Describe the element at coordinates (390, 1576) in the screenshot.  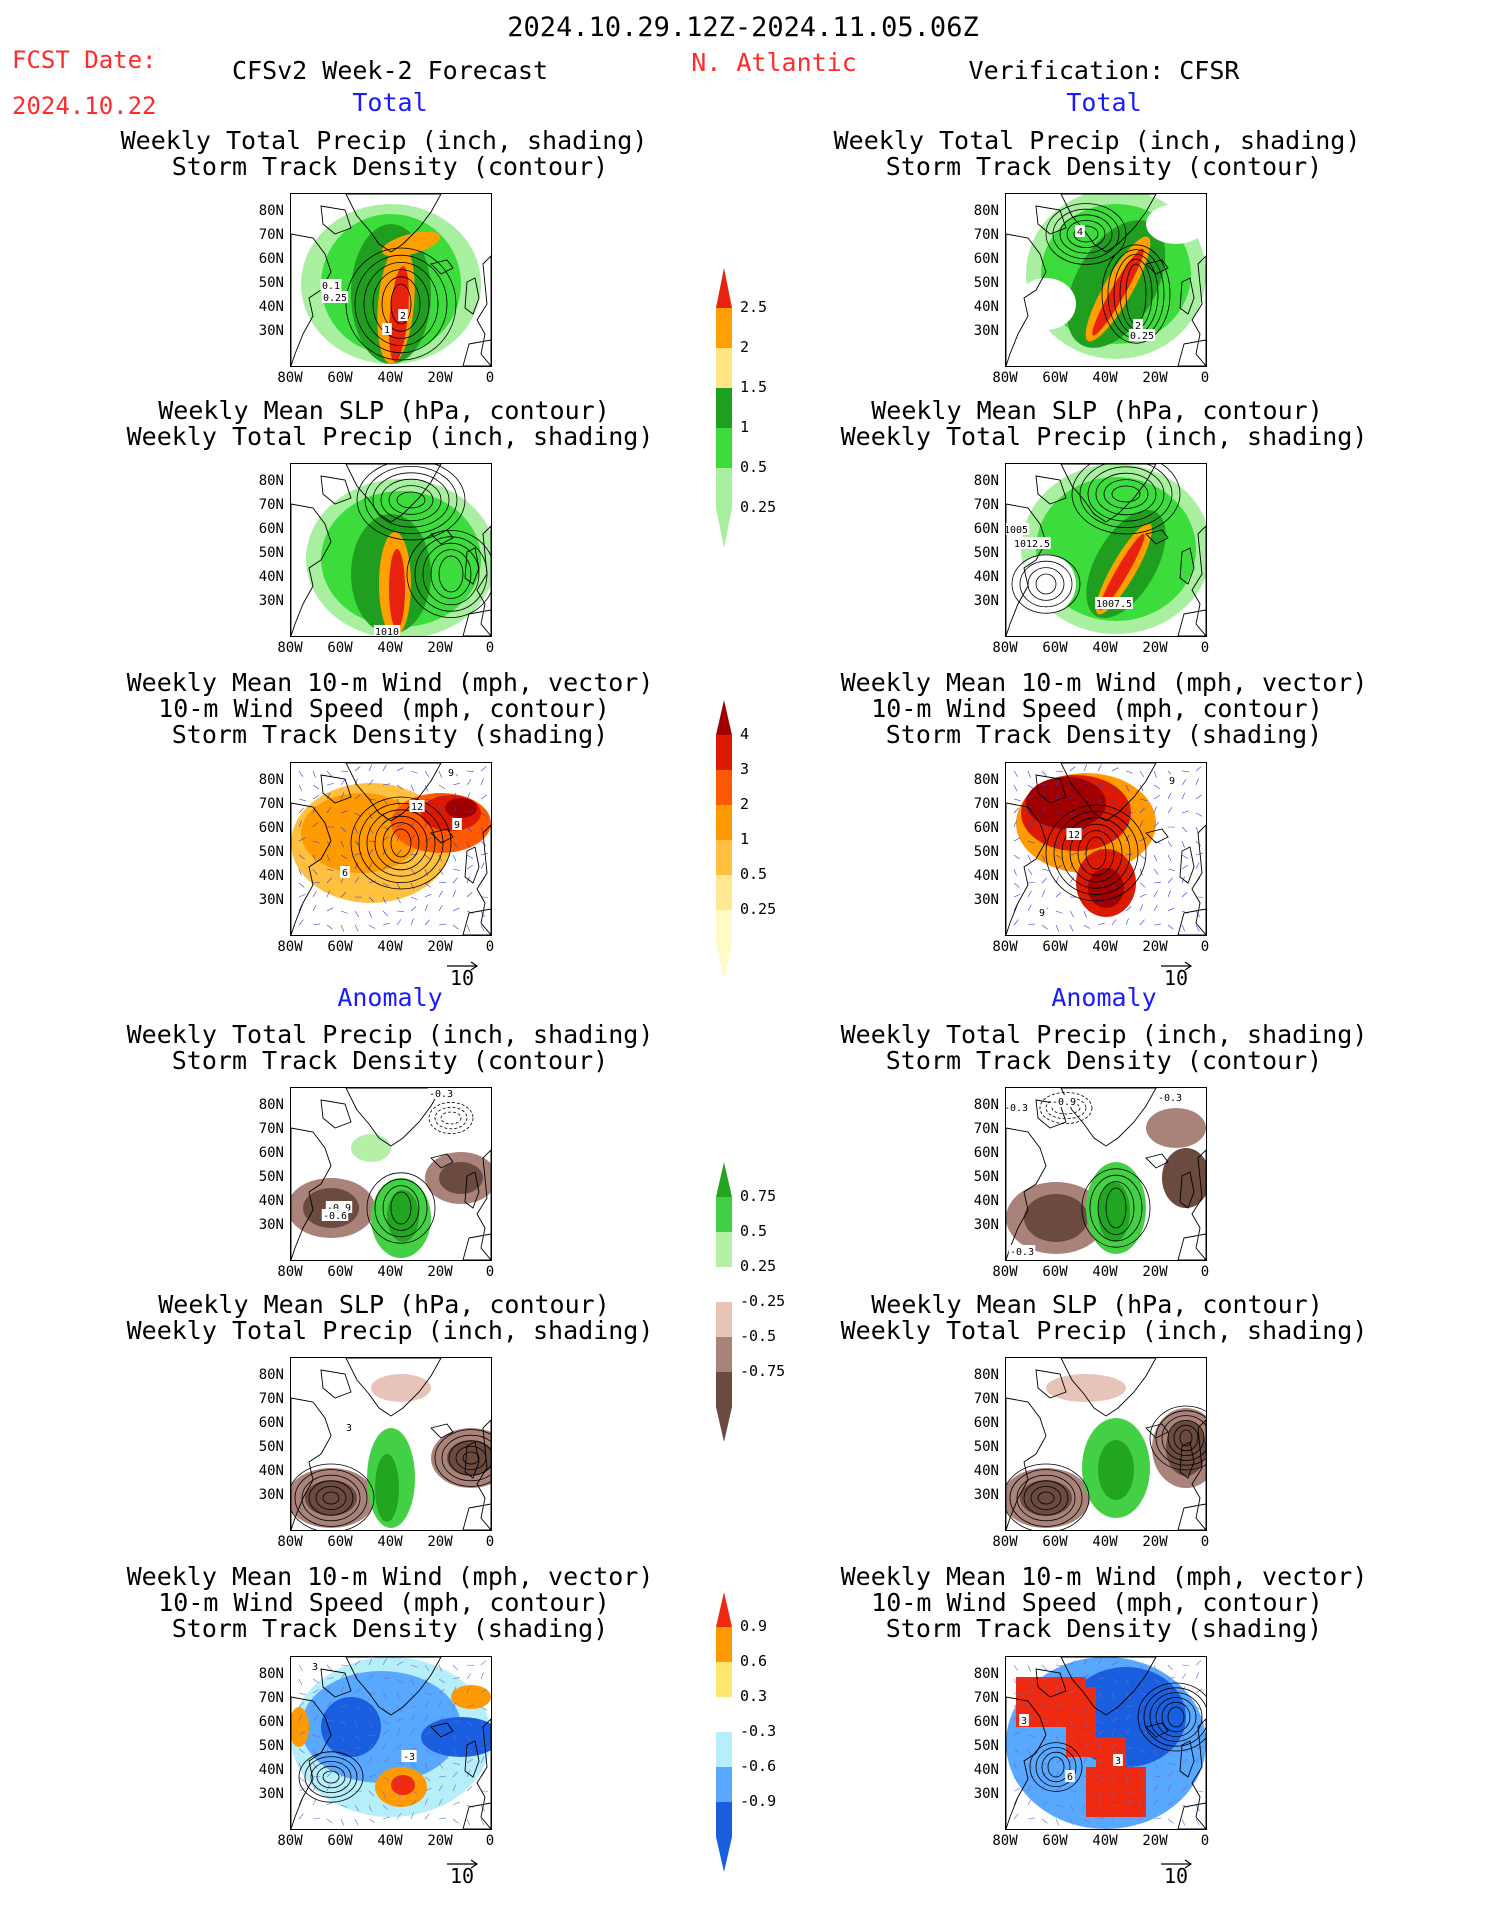
I see `p6-left-title-1: Weekly Mean 10-m Wind (mph, vector)` at that location.